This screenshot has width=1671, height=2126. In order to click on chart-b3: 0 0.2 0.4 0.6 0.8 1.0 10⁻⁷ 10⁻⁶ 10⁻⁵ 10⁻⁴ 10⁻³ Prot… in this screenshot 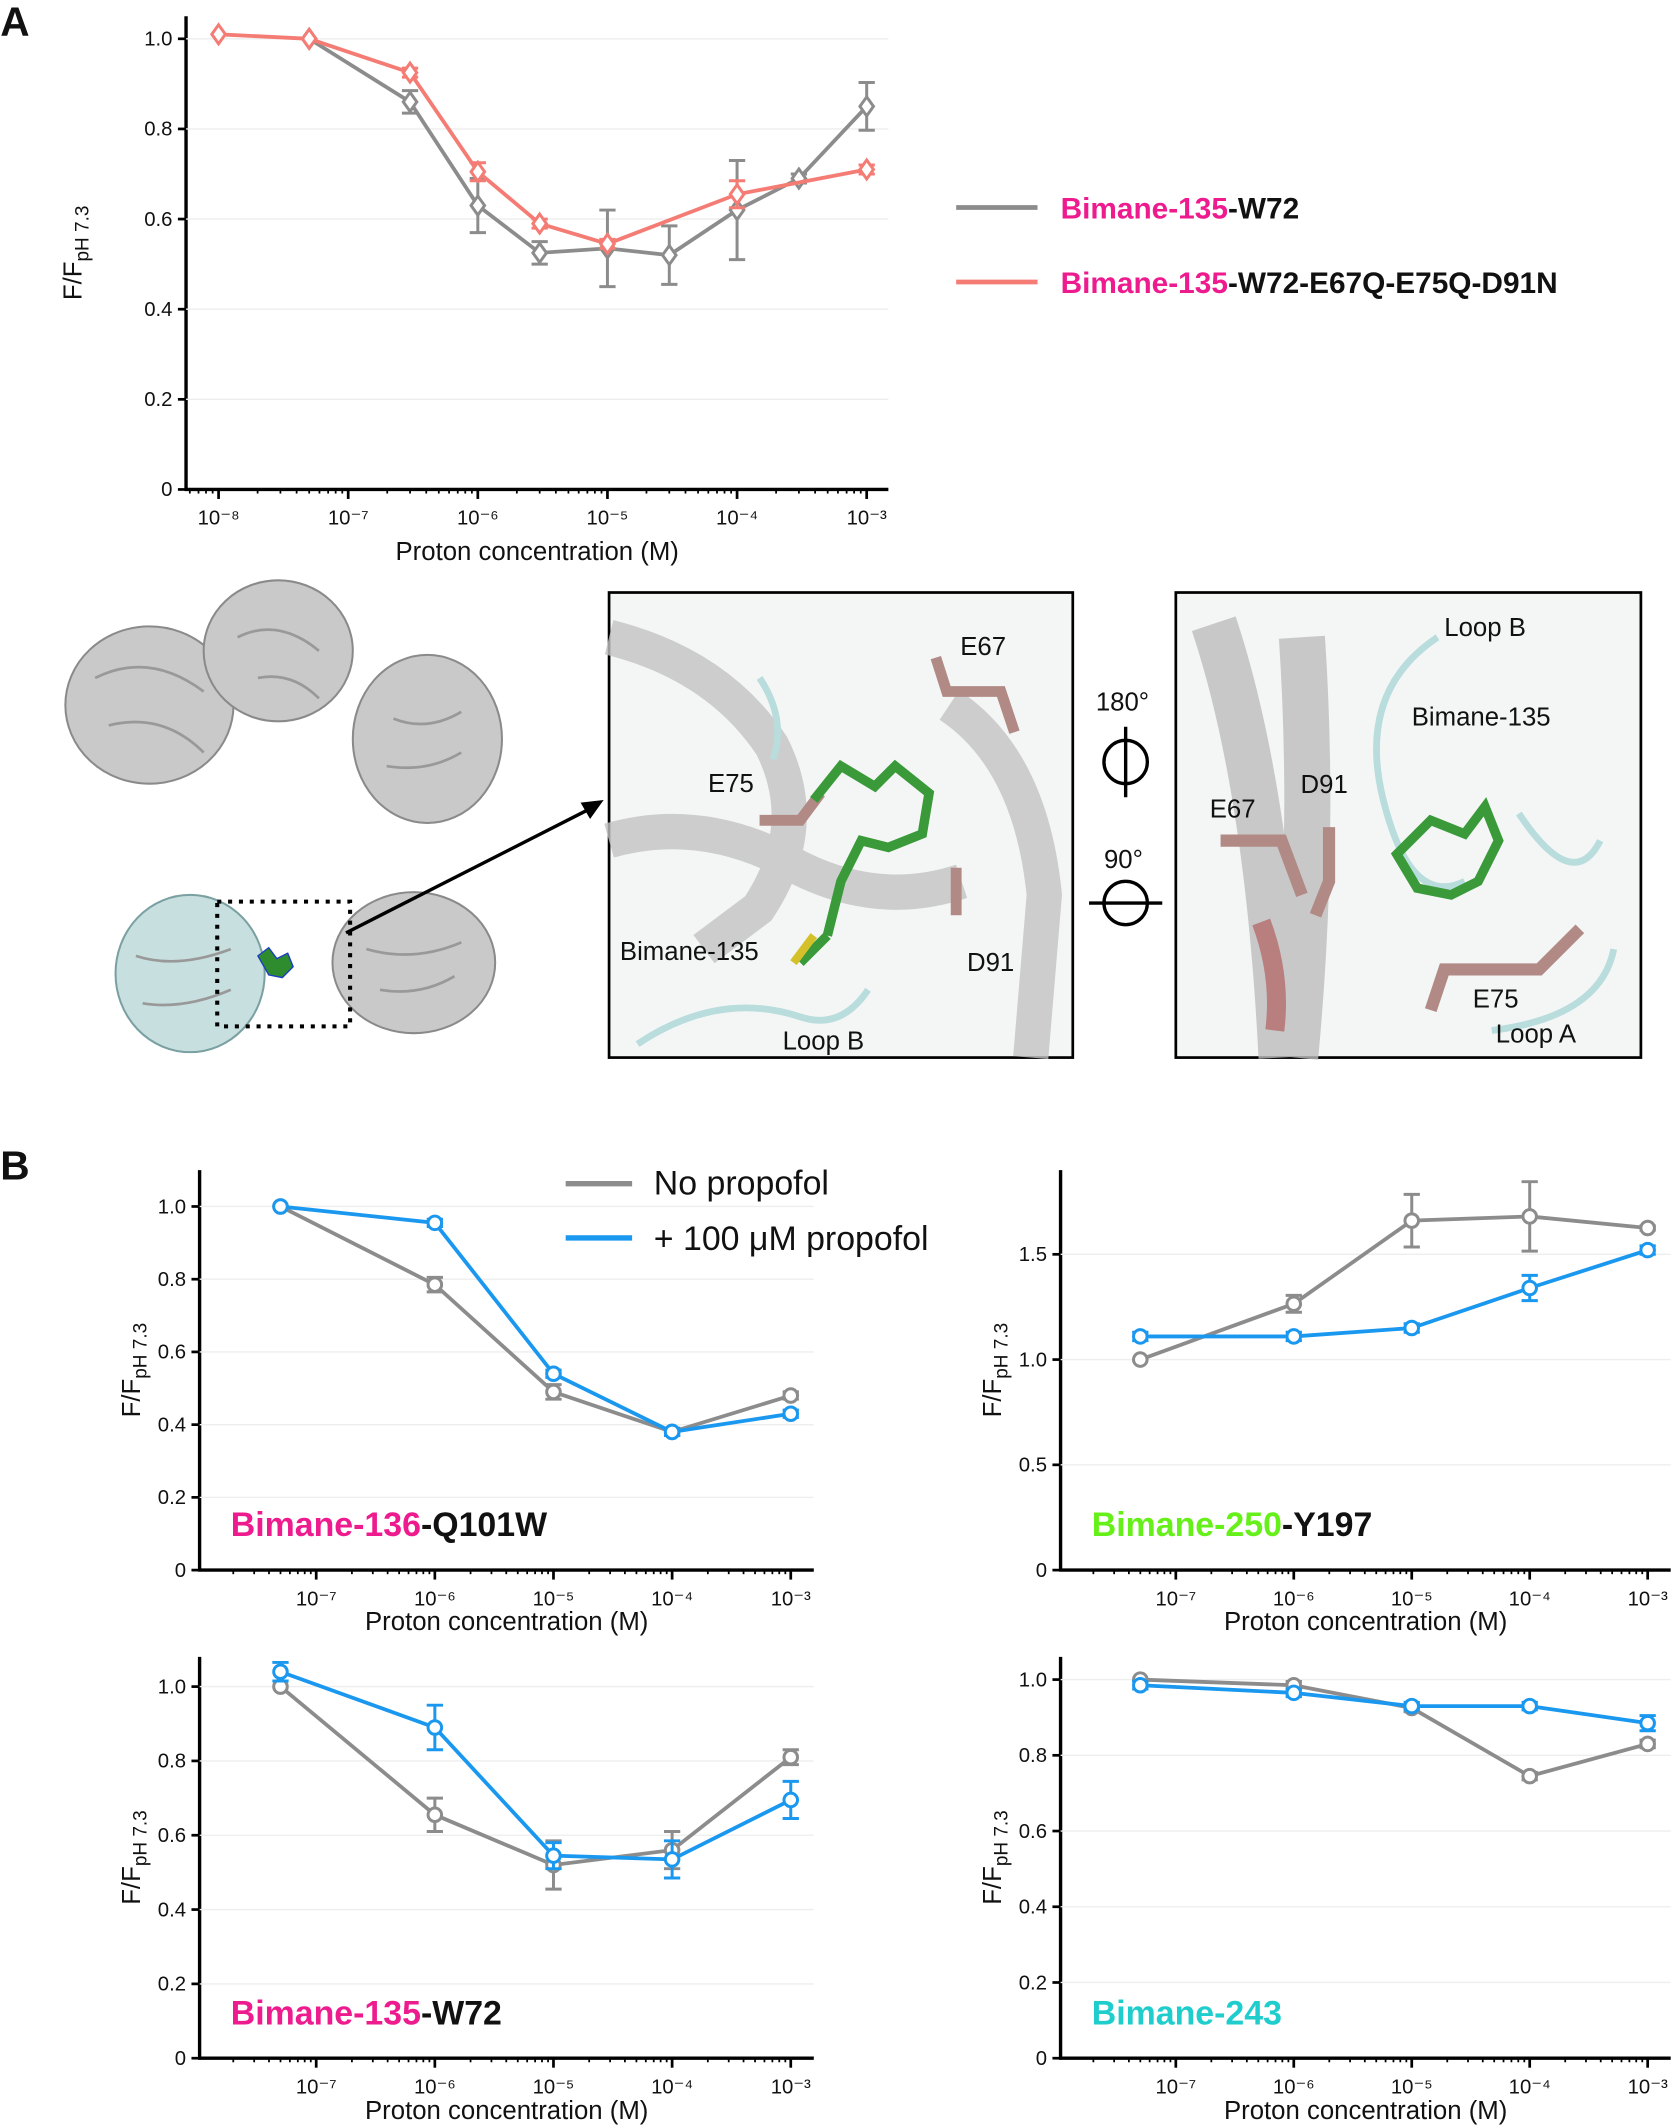, I will do `click(466, 1890)`.